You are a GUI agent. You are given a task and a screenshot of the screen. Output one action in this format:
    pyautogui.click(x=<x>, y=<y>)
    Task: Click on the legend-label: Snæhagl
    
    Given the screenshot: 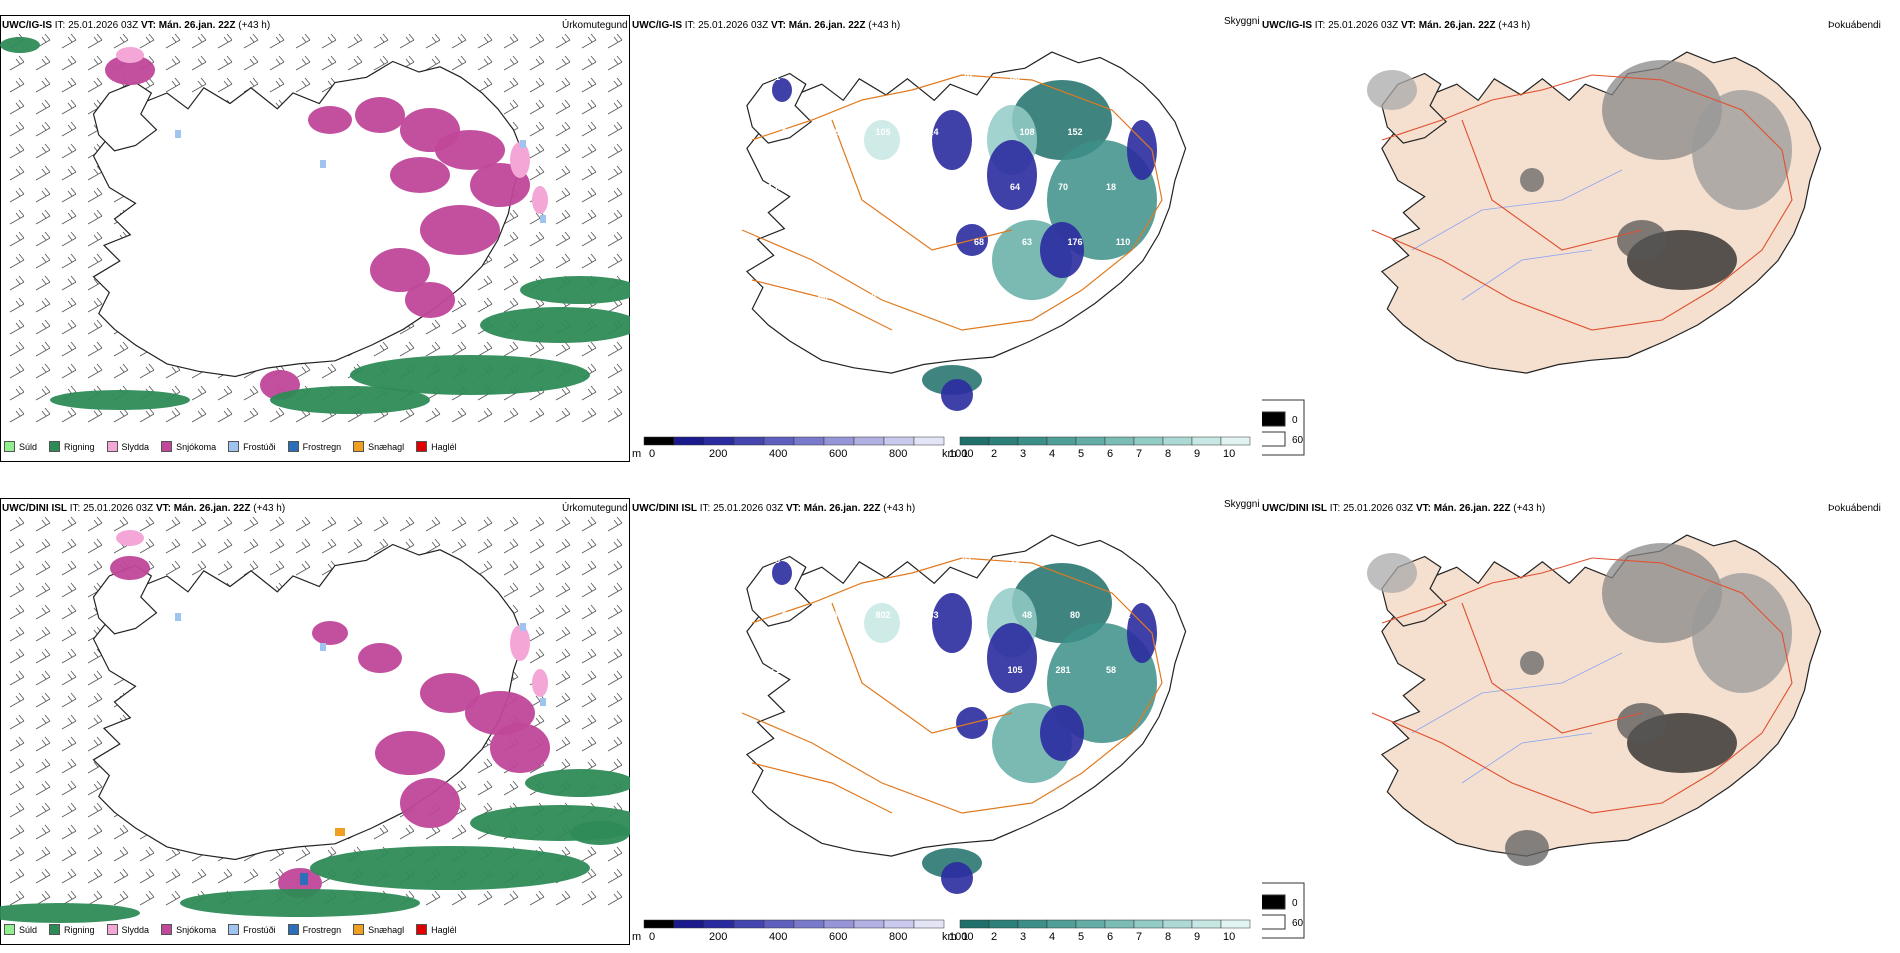 What is the action you would take?
    pyautogui.click(x=386, y=929)
    